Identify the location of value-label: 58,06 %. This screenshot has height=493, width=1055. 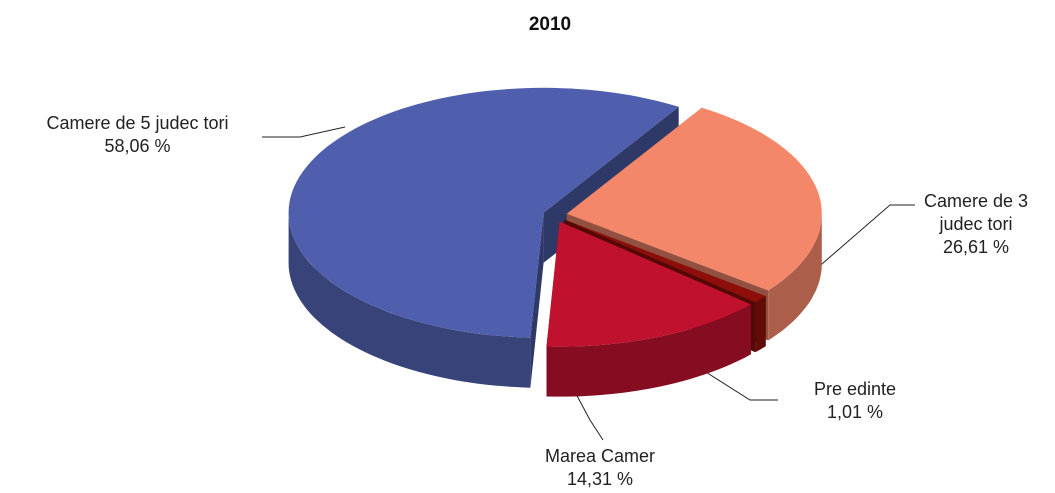
(137, 146).